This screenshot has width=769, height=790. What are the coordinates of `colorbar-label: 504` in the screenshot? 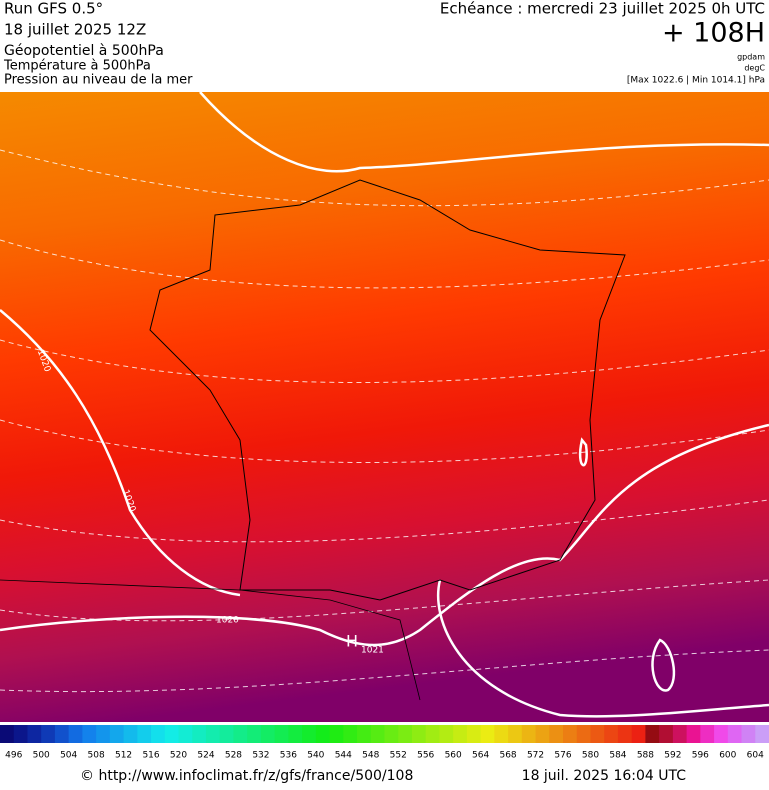 It's located at (68, 756).